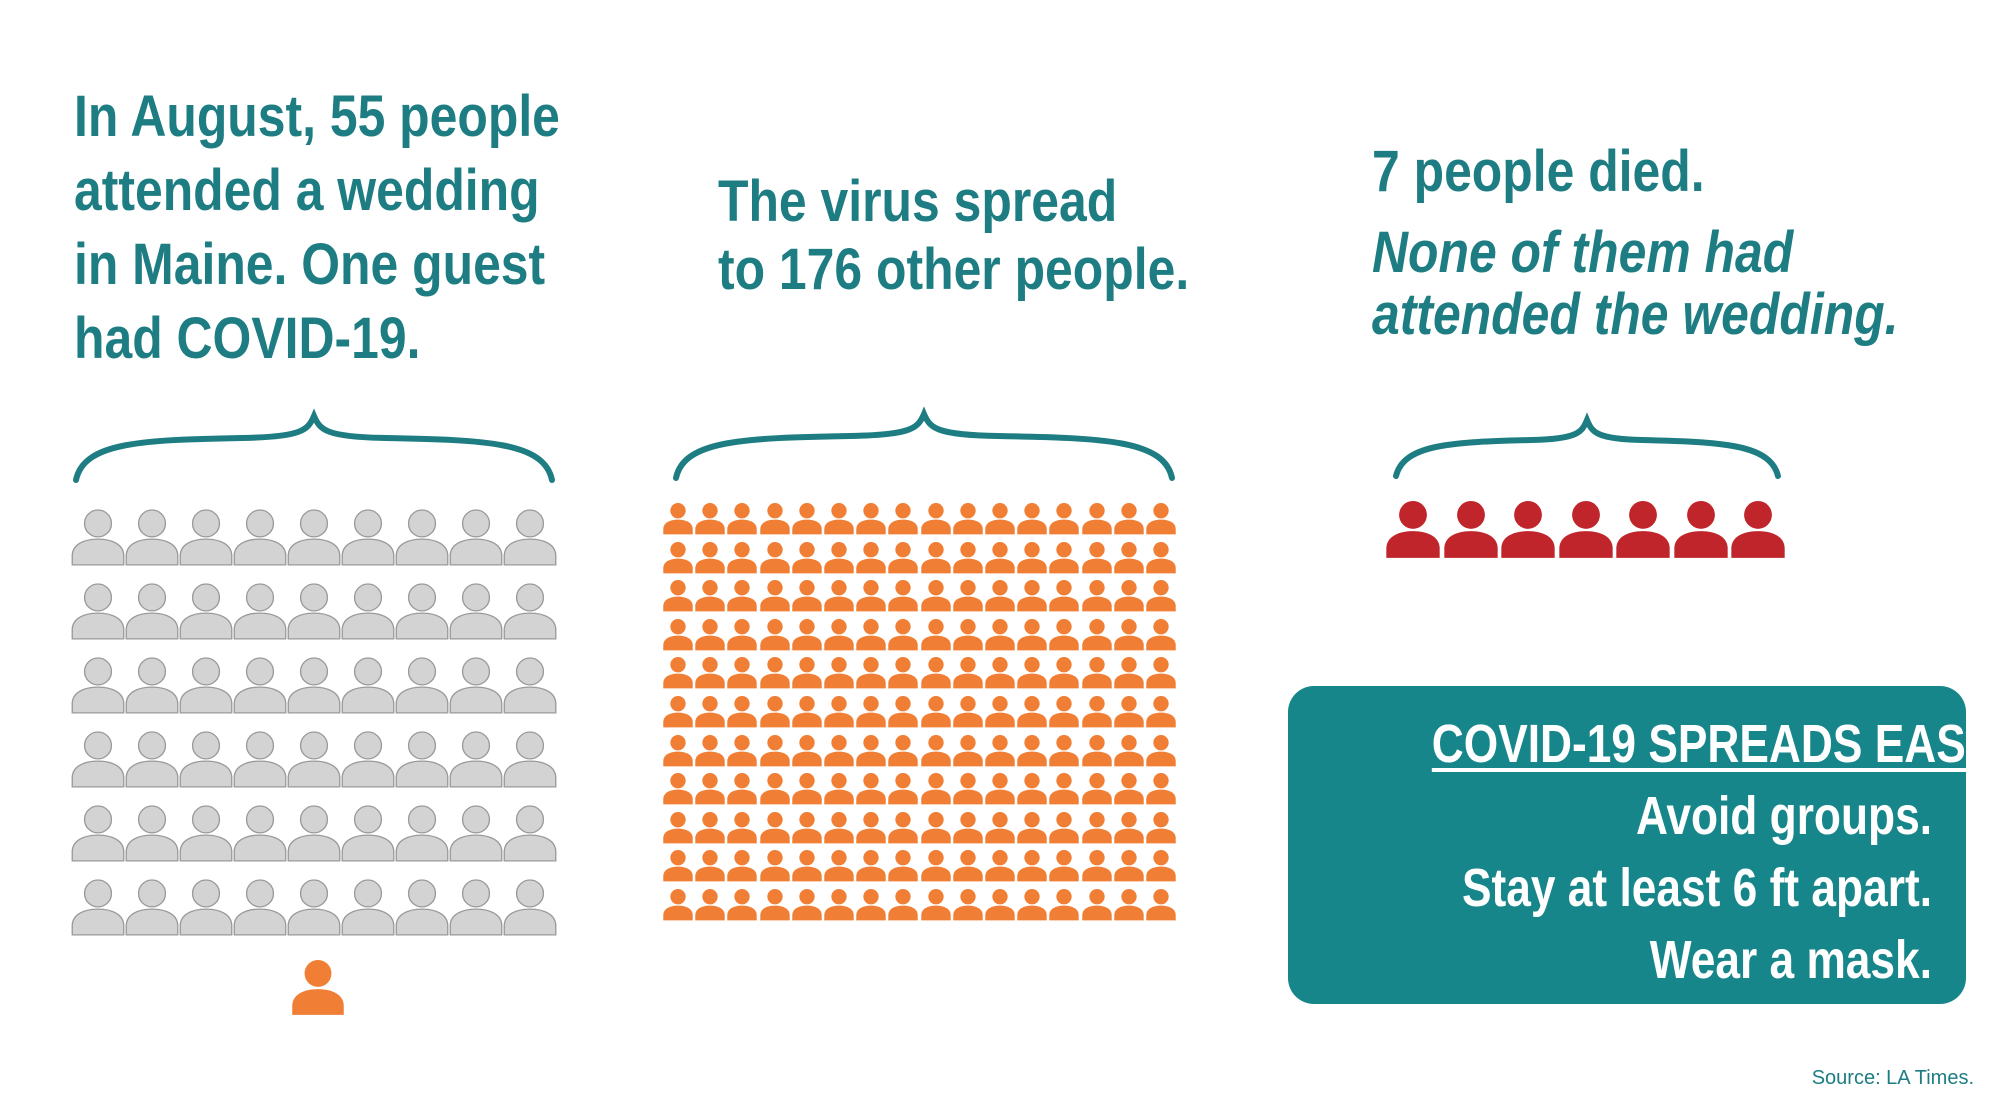  Describe the element at coordinates (314, 445) in the screenshot. I see `left-brace` at that location.